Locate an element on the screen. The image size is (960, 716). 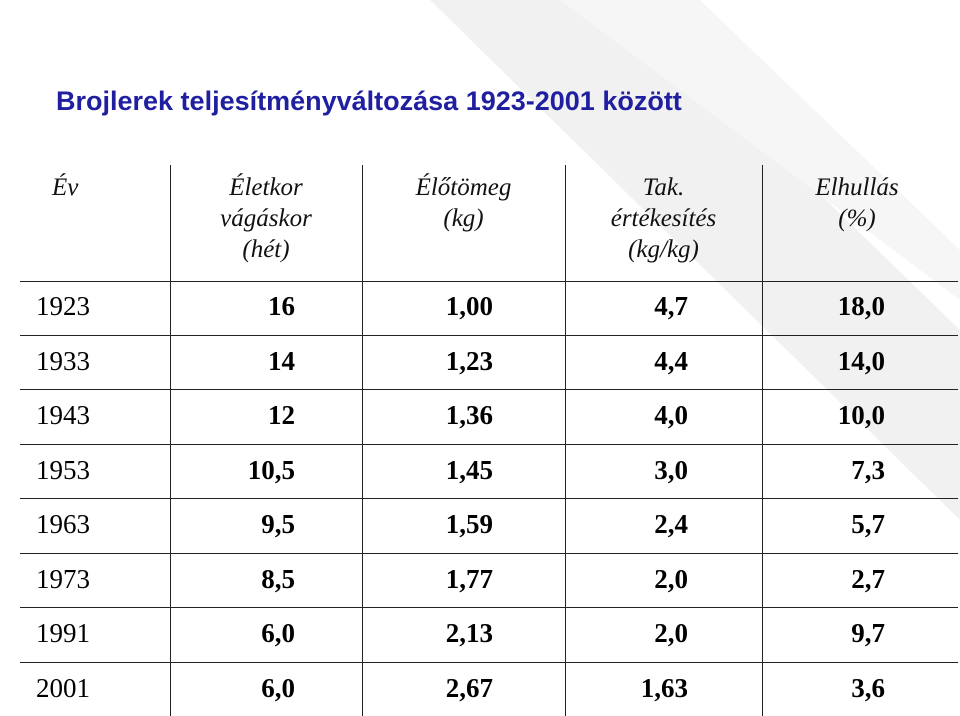
header-line: Élőtömeg is located at coordinates (463, 187).